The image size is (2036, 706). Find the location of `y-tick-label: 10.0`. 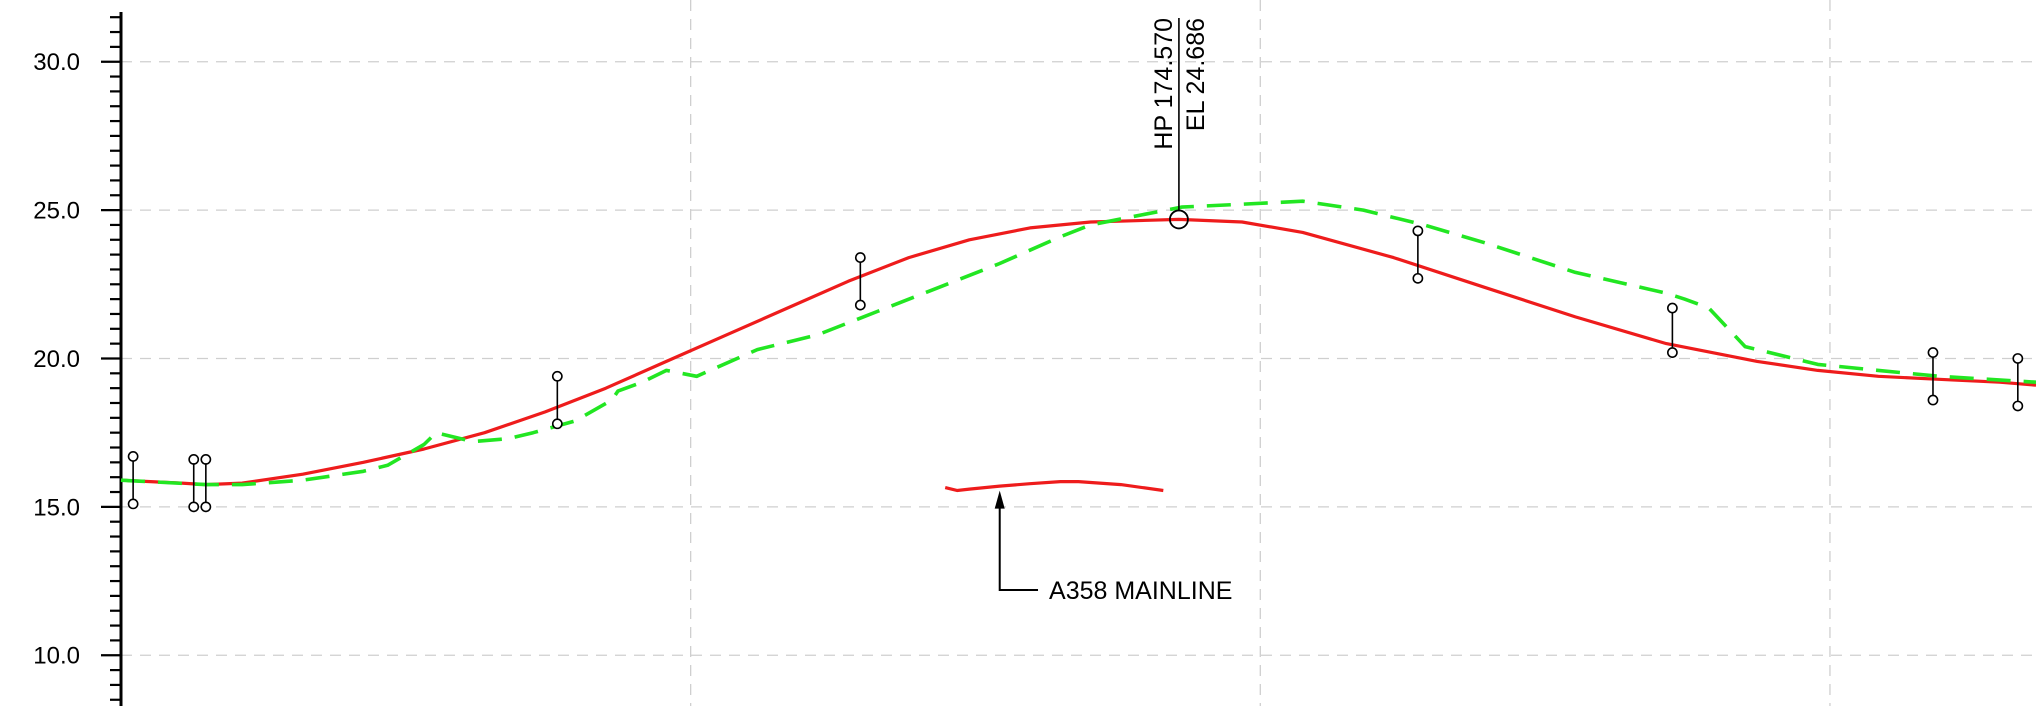

y-tick-label: 10.0 is located at coordinates (56, 656).